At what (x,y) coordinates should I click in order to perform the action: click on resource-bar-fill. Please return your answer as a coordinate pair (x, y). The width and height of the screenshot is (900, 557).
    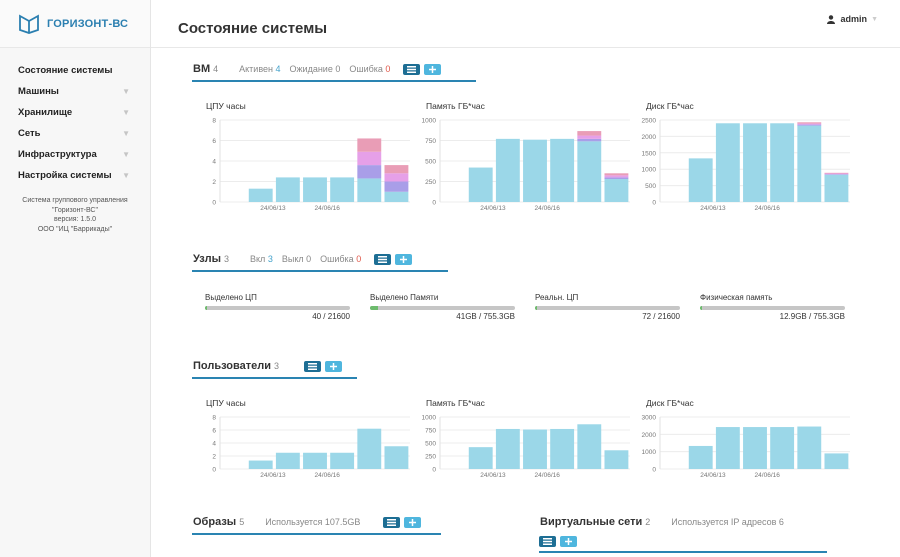
    Looking at the image, I should click on (374, 308).